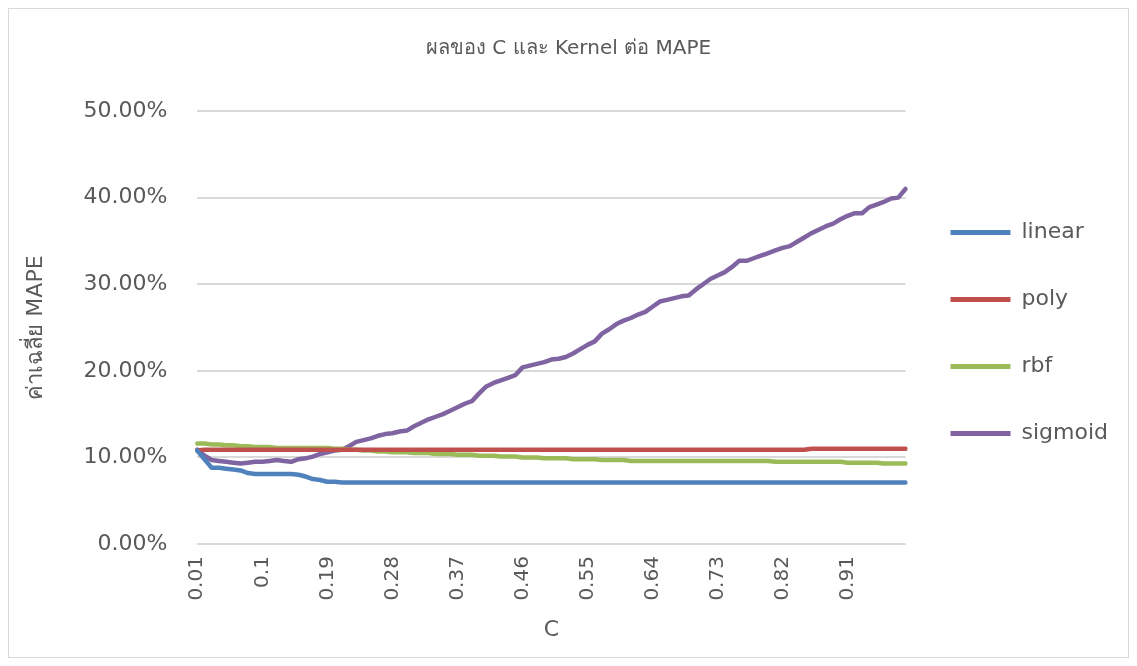 The image size is (1137, 666). What do you see at coordinates (132, 542) in the screenshot?
I see `y-tick-label: 0.00%` at bounding box center [132, 542].